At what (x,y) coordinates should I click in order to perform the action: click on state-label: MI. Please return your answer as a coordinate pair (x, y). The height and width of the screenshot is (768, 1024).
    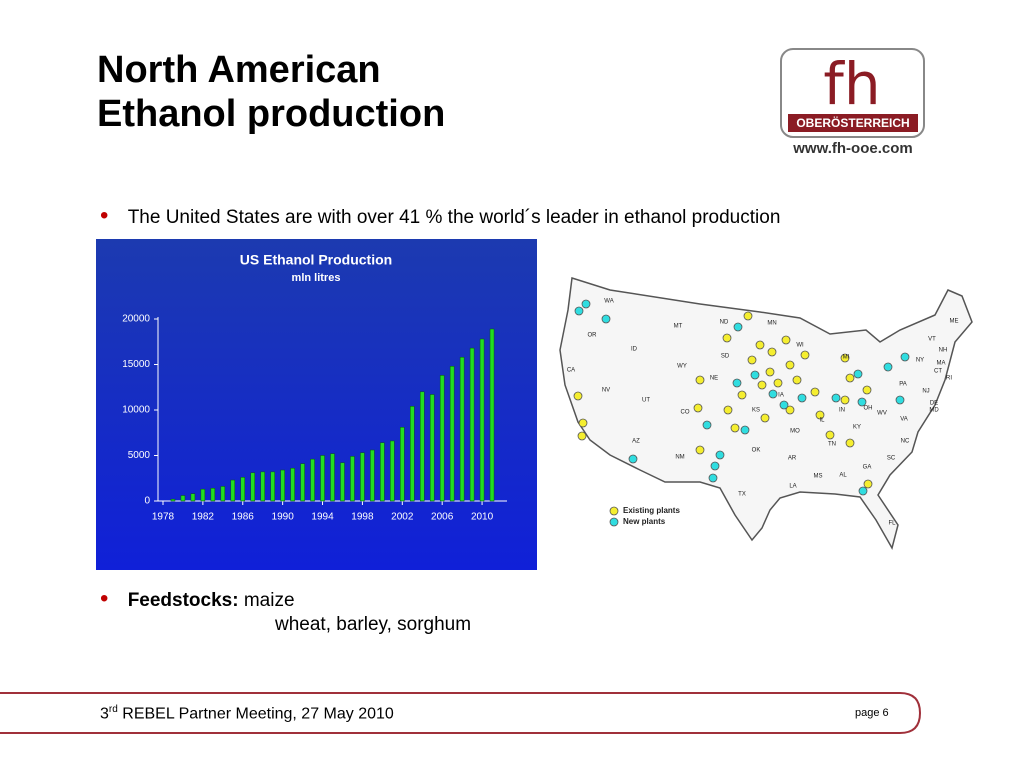
    Looking at the image, I should click on (846, 358).